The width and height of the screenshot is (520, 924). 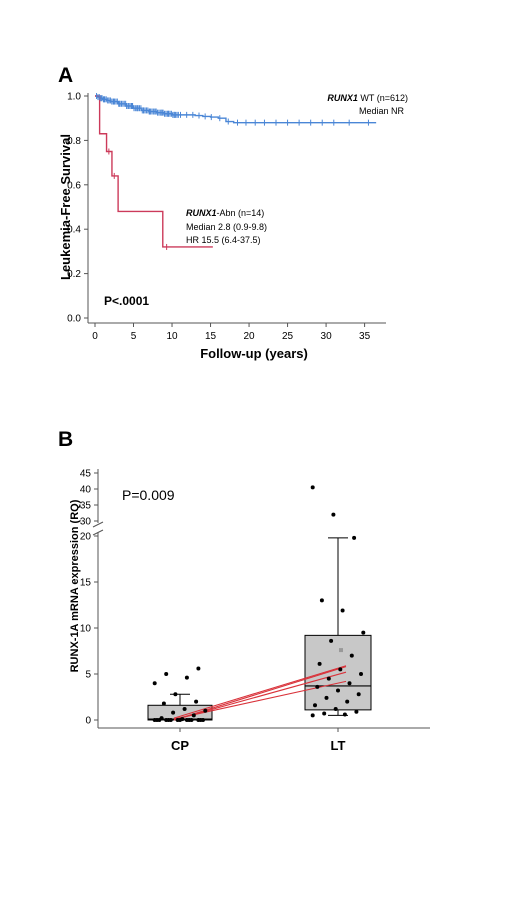 I want to click on b-y-tick-label: 5, so click(x=88, y=675).